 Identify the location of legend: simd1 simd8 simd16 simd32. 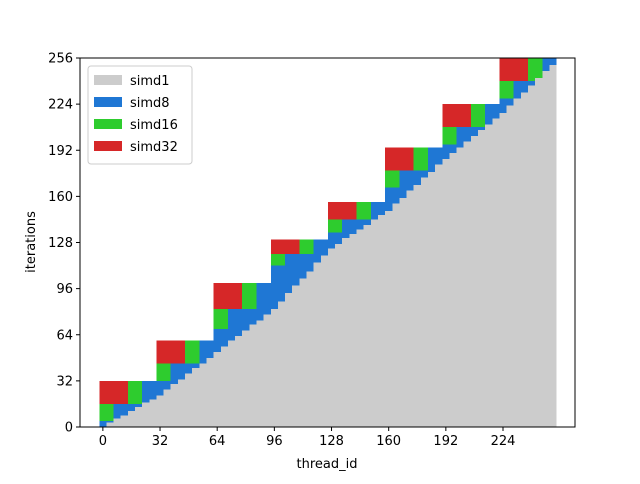
(140, 115).